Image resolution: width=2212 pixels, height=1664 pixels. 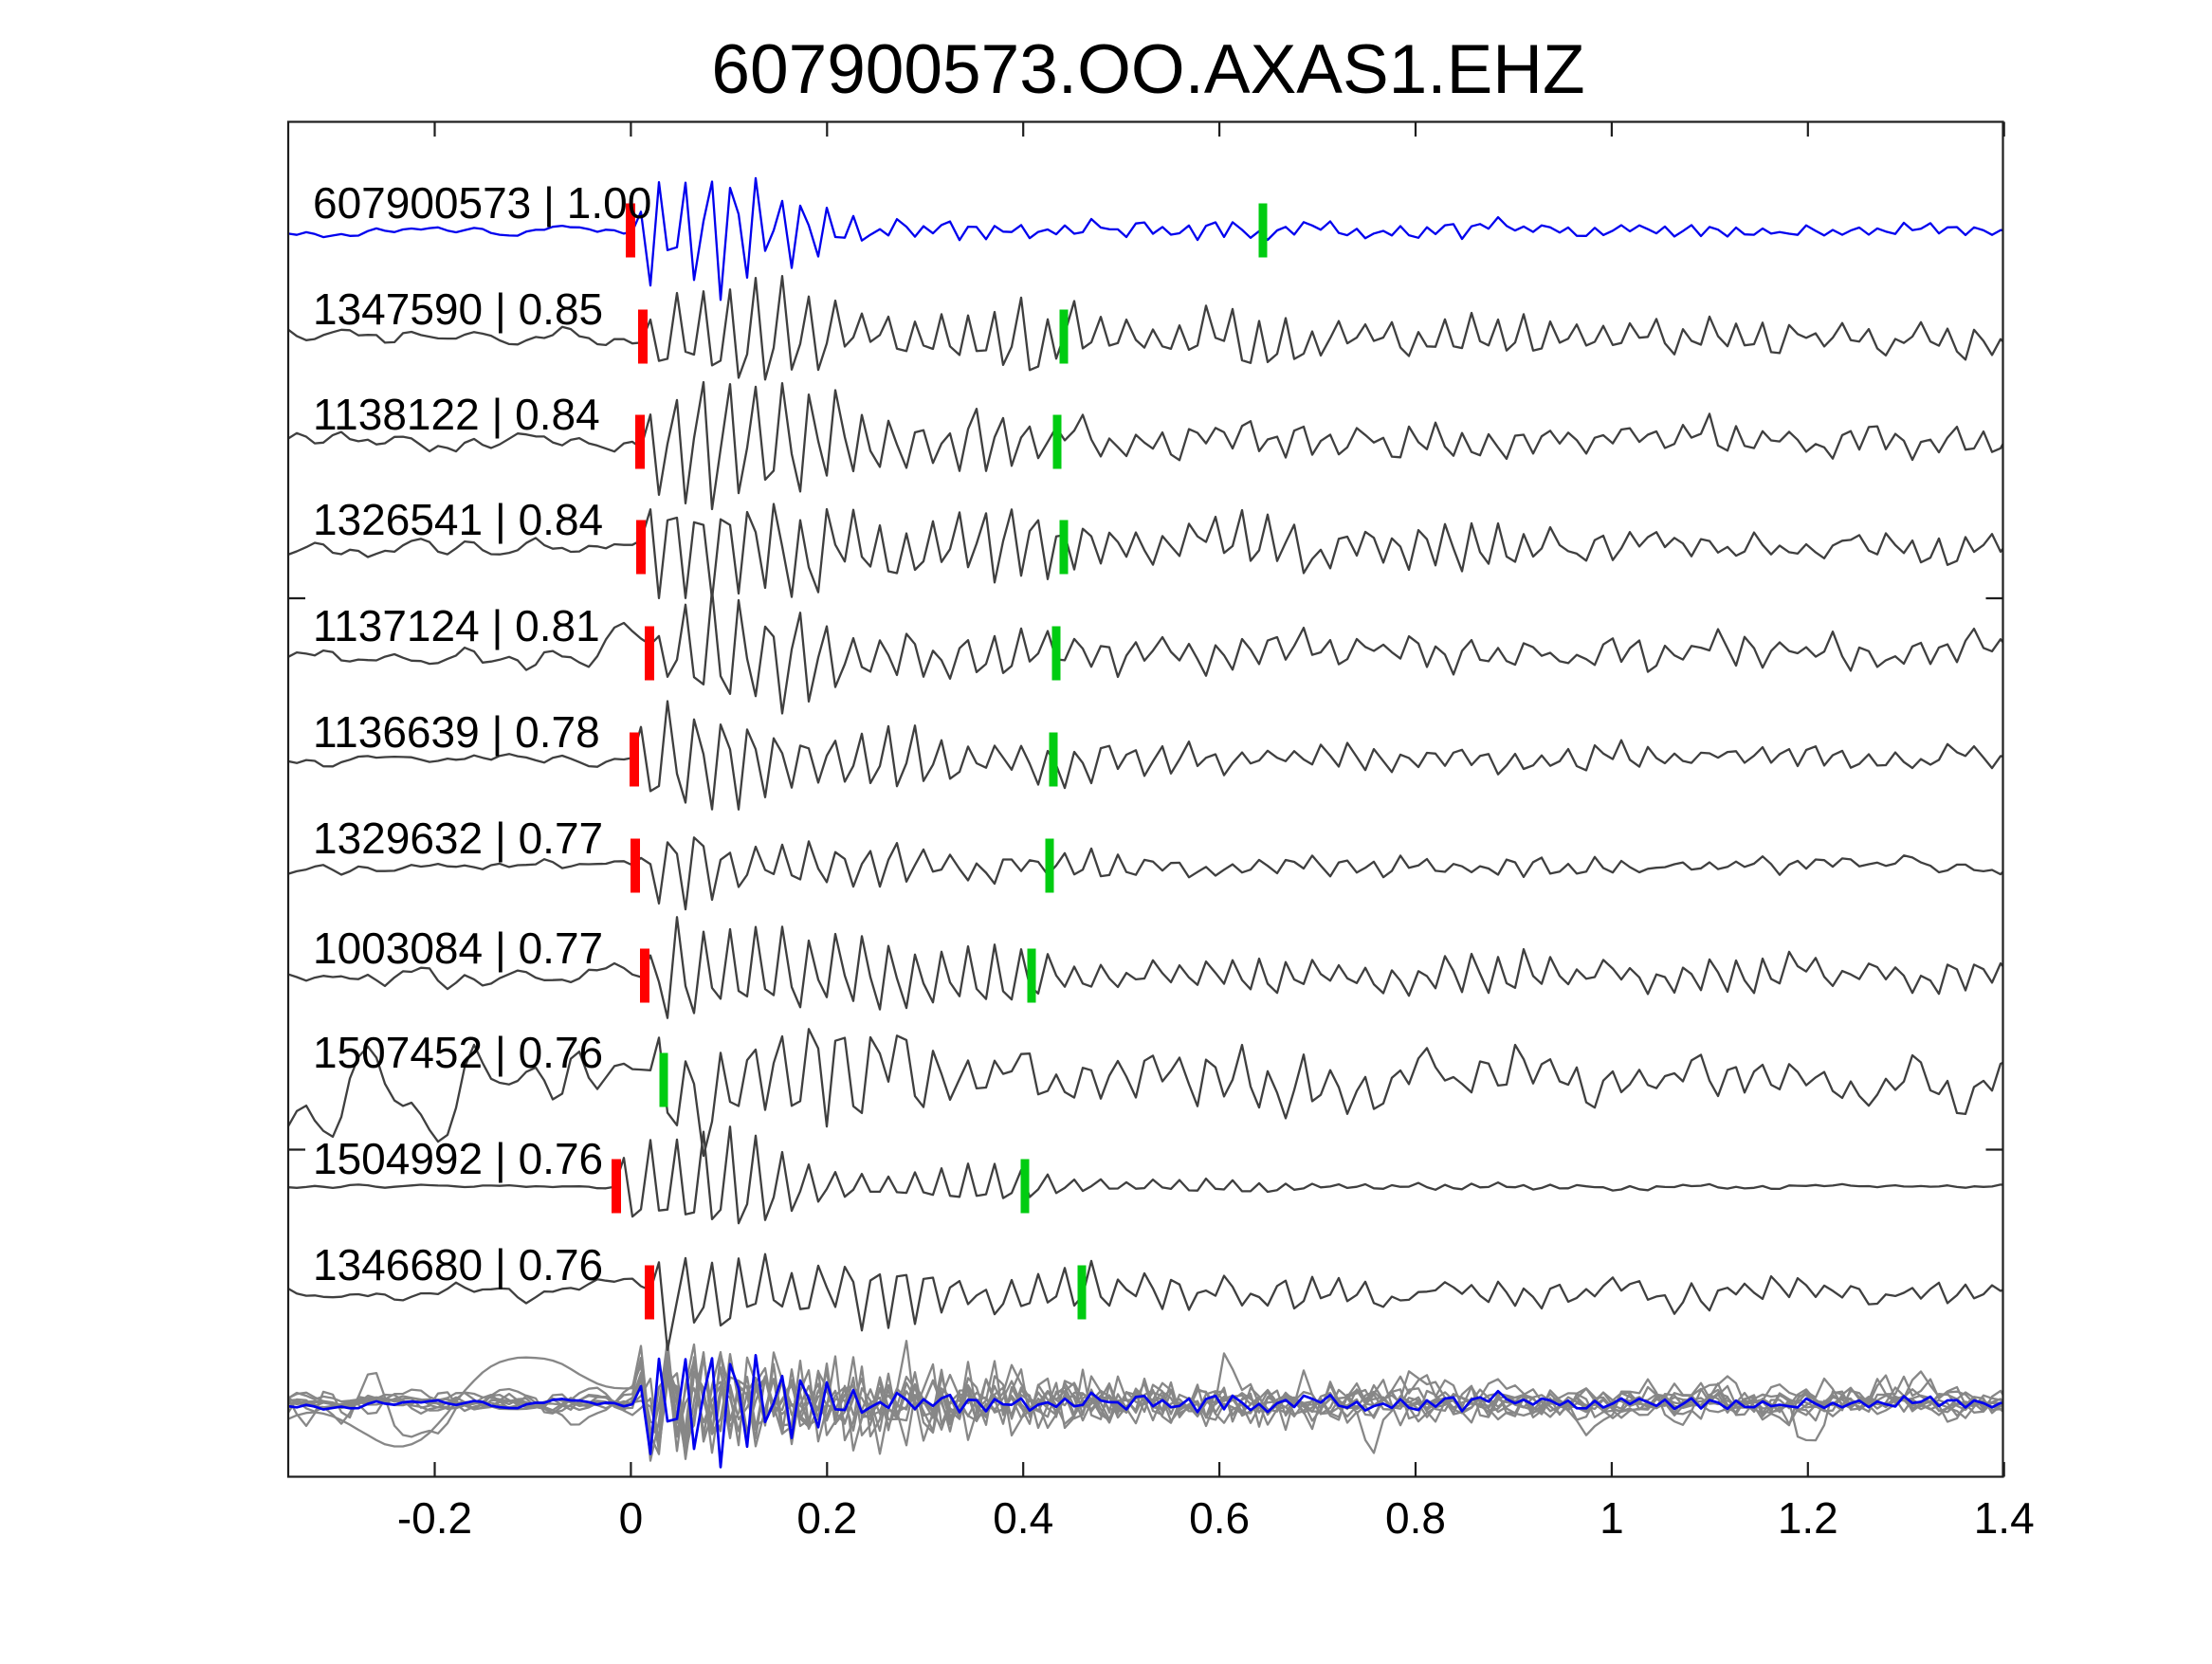 I want to click on svg-text: 1346680 | 0.76, so click(x=458, y=1264).